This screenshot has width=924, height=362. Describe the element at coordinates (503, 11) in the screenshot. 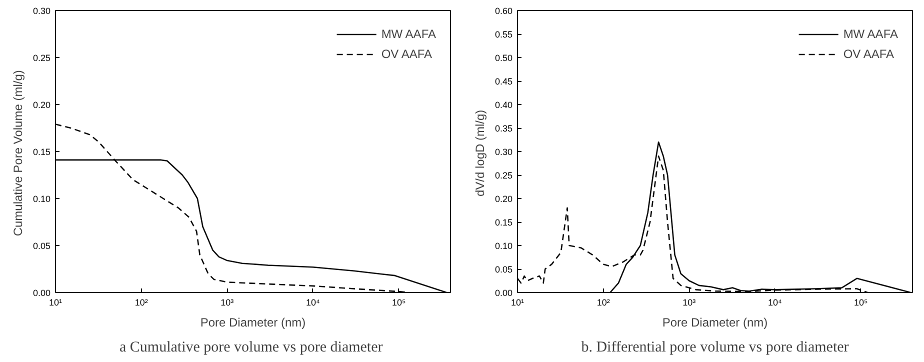

I see `y-tick-label: 0.60` at that location.